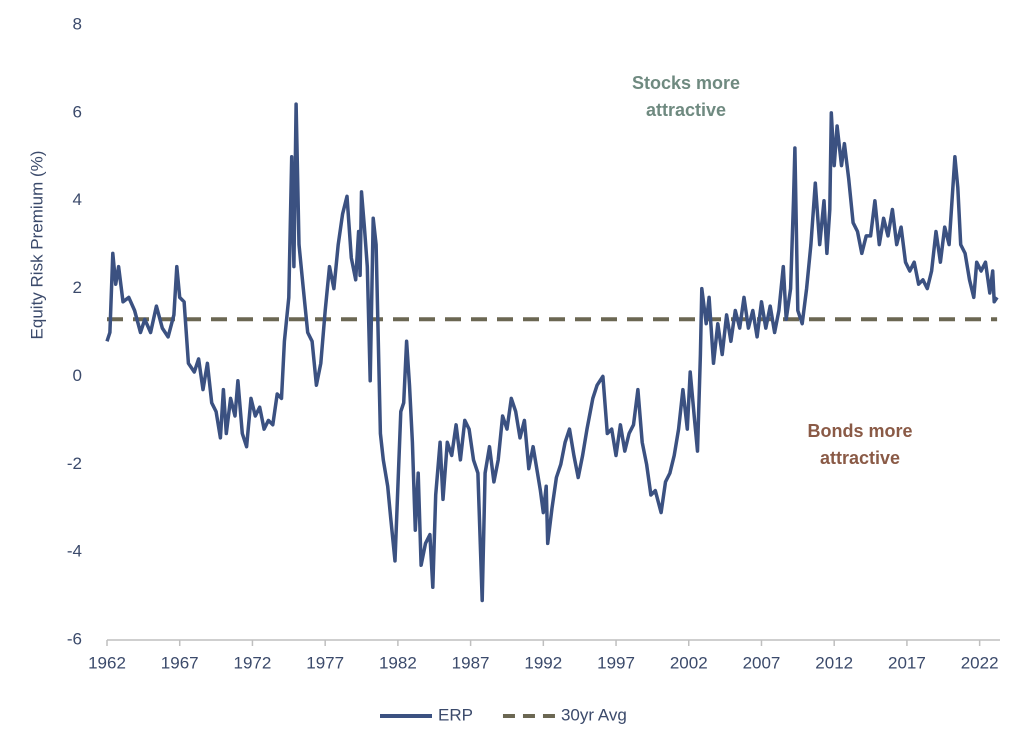  Describe the element at coordinates (77, 375) in the screenshot. I see `y-tick-label: 0` at that location.